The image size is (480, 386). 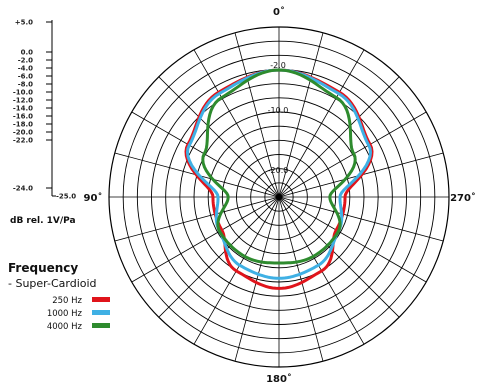 What do you see at coordinates (93, 198) in the screenshot?
I see `angle-label-left: 90˚` at bounding box center [93, 198].